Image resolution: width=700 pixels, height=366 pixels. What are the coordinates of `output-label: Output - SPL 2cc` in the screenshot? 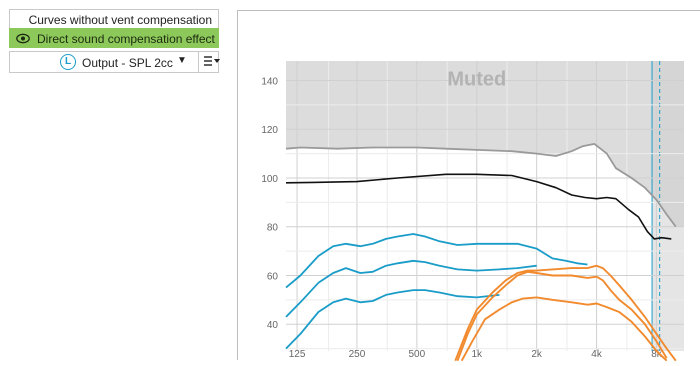 It's located at (127, 63).